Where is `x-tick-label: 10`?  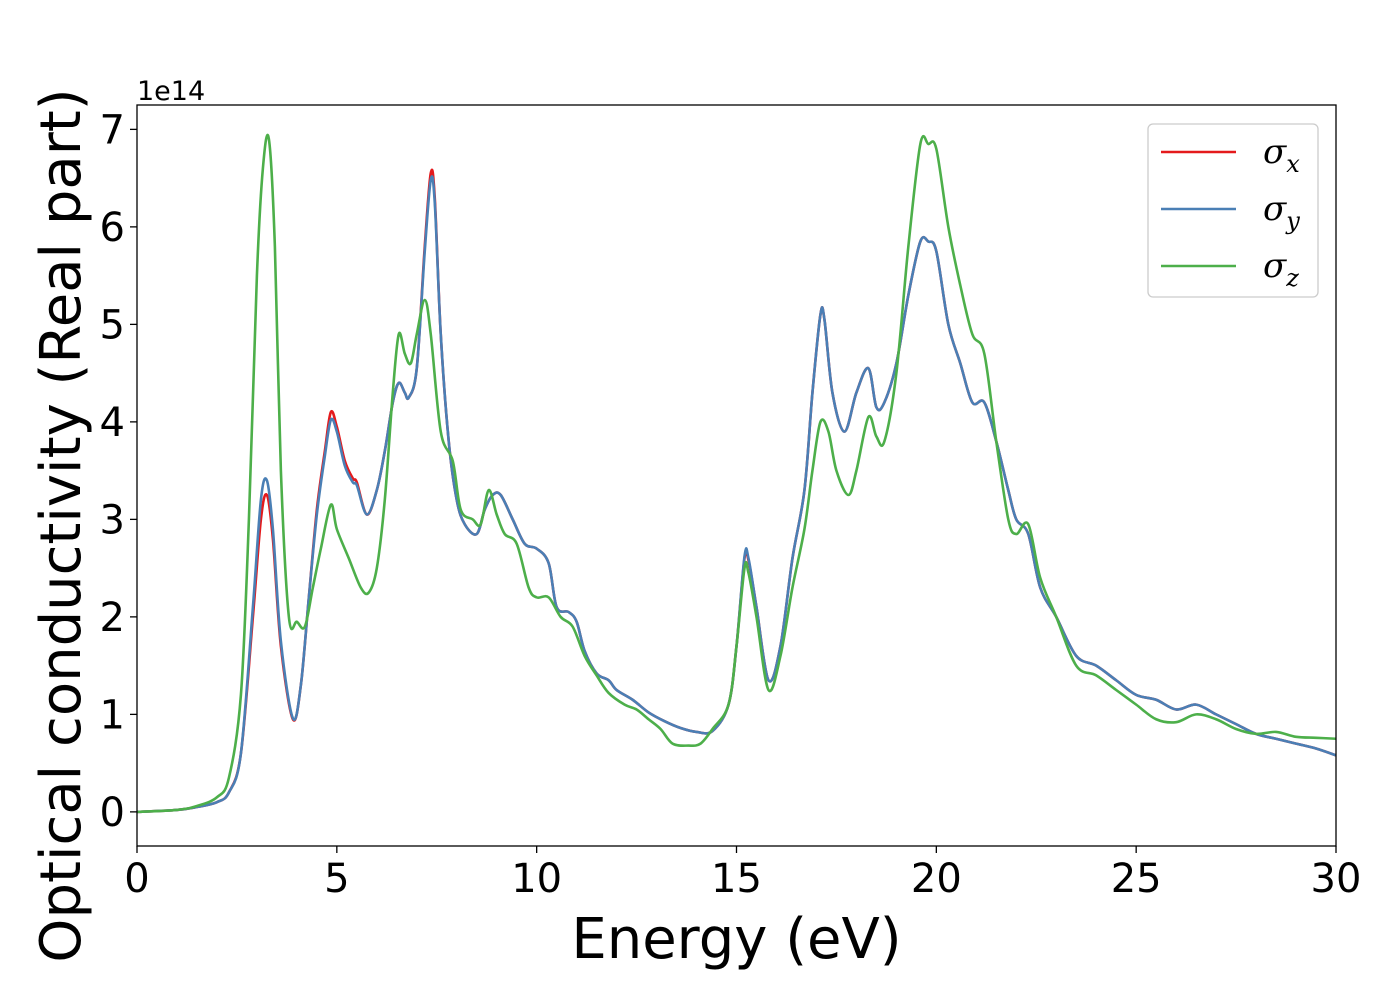 x-tick-label: 10 is located at coordinates (536, 879).